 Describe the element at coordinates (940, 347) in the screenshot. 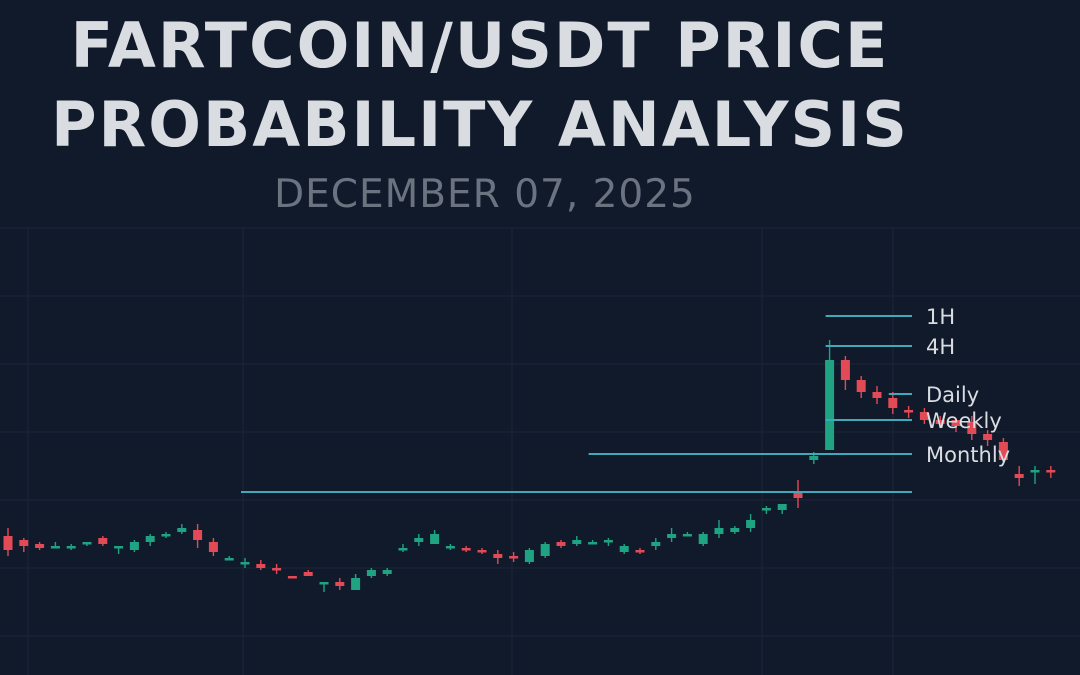

I see `level-label: 4H` at that location.